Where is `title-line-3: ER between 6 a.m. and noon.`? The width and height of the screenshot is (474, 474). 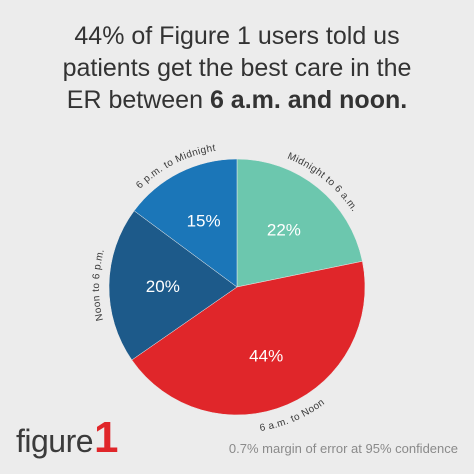
title-line-3: ER between 6 a.m. and noon. is located at coordinates (237, 100).